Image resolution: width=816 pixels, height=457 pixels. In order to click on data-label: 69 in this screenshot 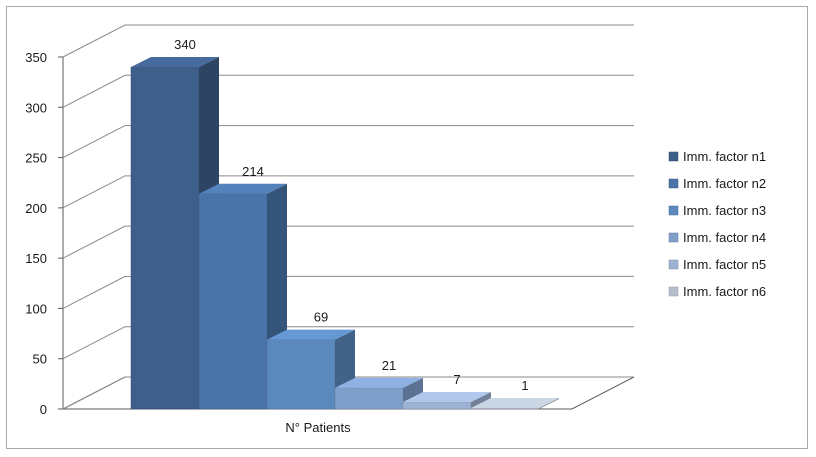, I will do `click(321, 317)`.